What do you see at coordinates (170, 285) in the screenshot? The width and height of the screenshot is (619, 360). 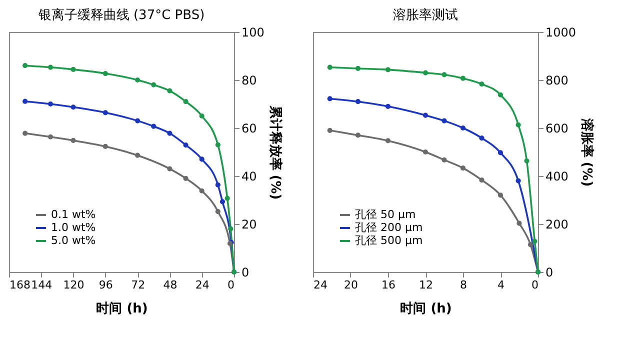 I see `x-tick-label: 48` at bounding box center [170, 285].